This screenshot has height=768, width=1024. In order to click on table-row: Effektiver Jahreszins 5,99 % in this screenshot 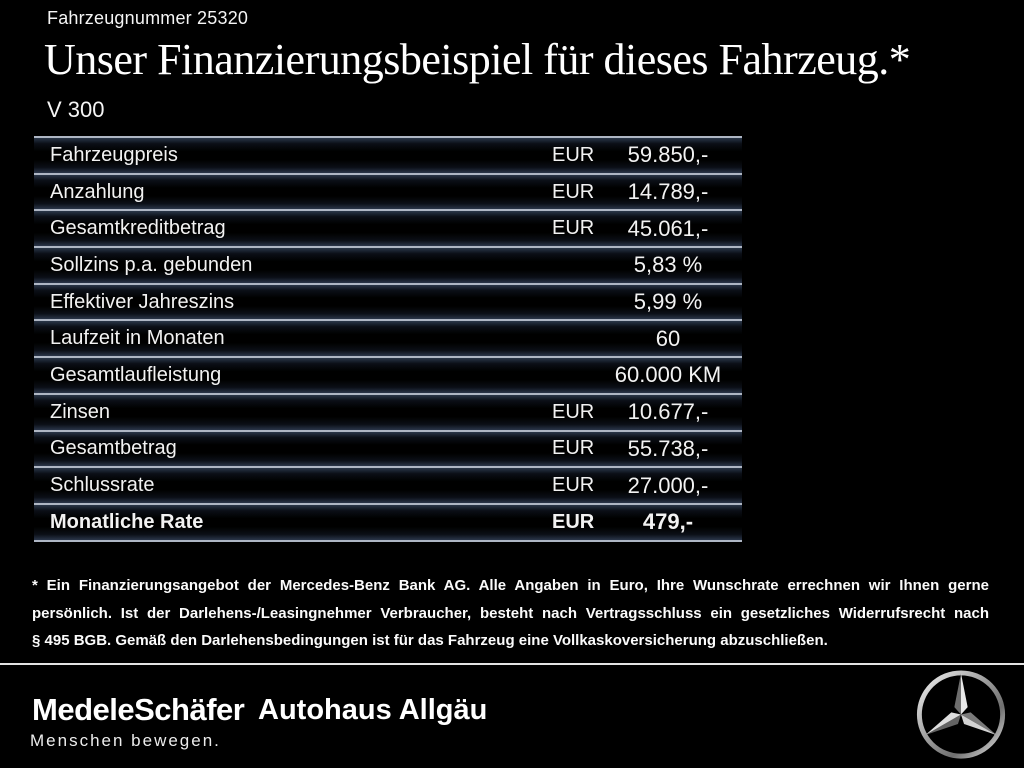, I will do `click(388, 301)`.